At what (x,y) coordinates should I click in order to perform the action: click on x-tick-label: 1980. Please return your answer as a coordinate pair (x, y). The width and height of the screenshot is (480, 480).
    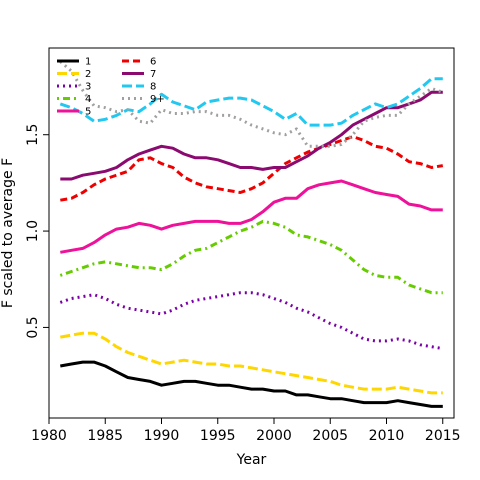
    Looking at the image, I should click on (49, 436).